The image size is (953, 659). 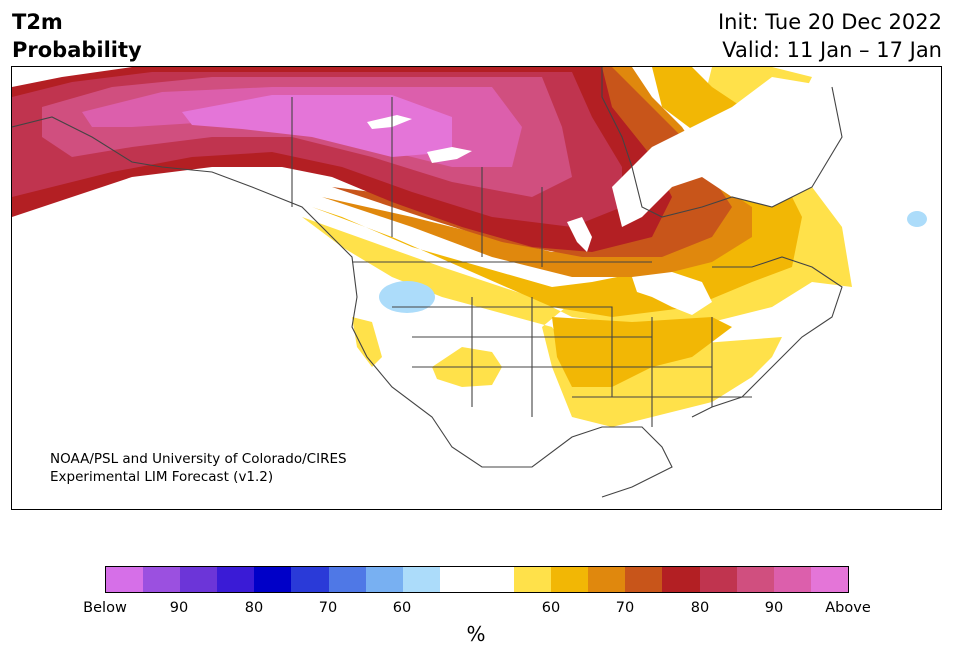 What do you see at coordinates (476, 610) in the screenshot?
I see `colorbar-labels: Below 90 80 70 60 60 70 80 90 Above` at bounding box center [476, 610].